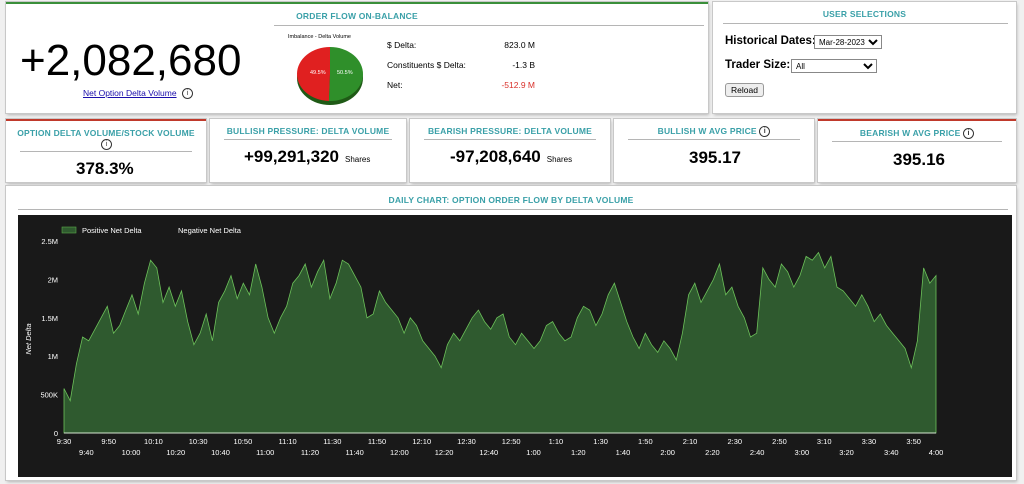 Image resolution: width=1024 pixels, height=484 pixels. Describe the element at coordinates (466, 441) in the screenshot. I see `x-tick-label: 12:30` at that location.